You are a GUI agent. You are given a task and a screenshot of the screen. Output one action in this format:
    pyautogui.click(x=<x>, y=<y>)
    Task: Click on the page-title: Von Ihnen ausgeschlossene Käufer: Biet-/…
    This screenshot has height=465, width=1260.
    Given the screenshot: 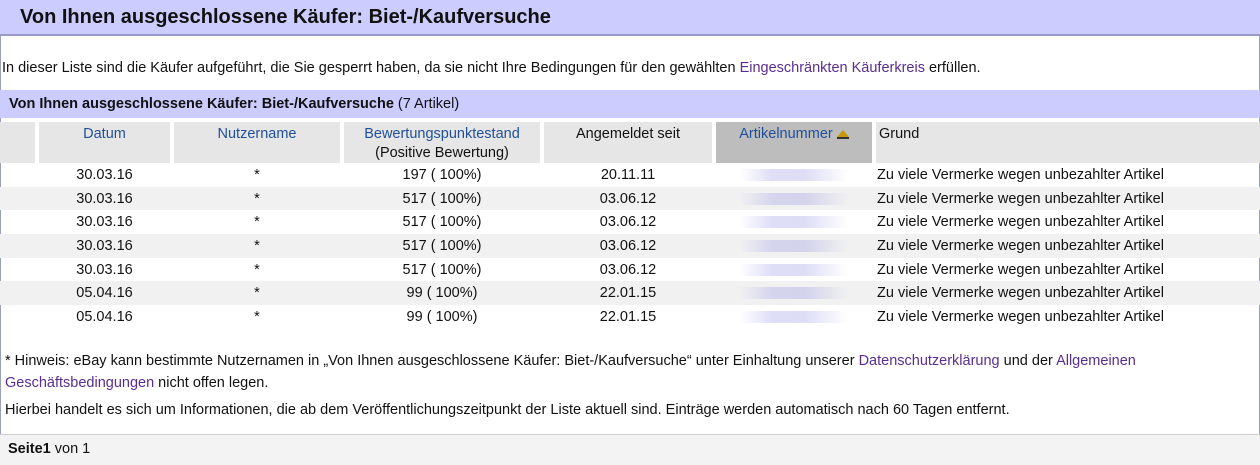 What is the action you would take?
    pyautogui.click(x=285, y=17)
    